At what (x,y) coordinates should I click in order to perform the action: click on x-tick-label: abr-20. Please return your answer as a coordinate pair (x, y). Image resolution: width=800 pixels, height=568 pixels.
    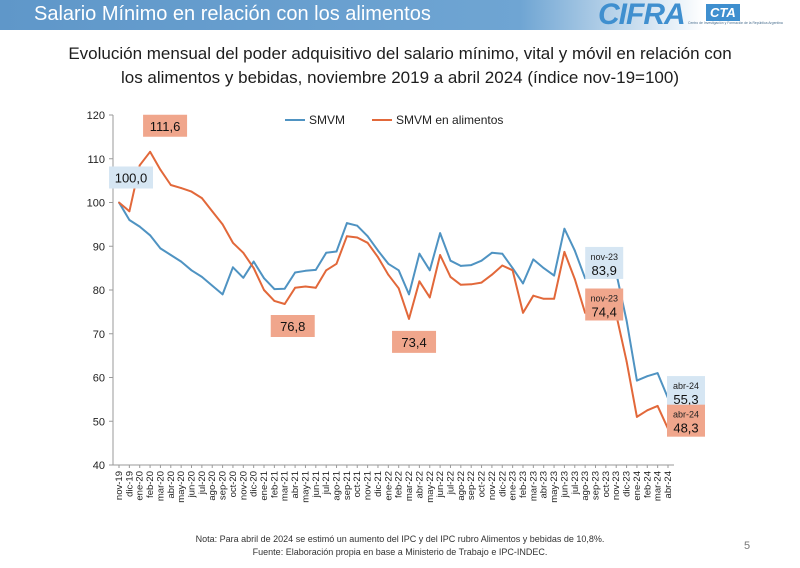
    Looking at the image, I should click on (171, 484).